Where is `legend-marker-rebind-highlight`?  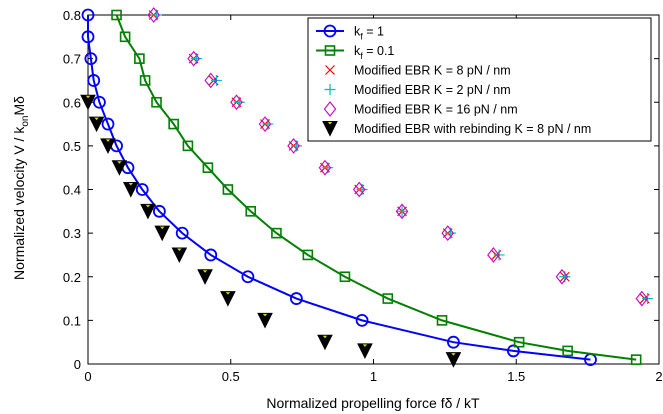 legend-marker-rebind-highlight is located at coordinates (330, 123).